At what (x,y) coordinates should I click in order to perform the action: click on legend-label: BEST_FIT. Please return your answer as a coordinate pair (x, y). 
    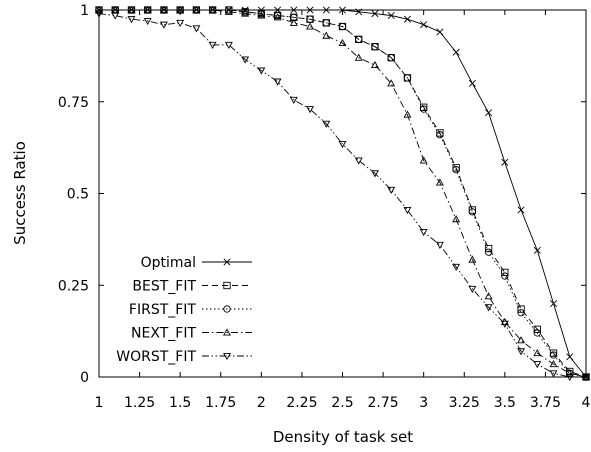
    Looking at the image, I should click on (164, 287).